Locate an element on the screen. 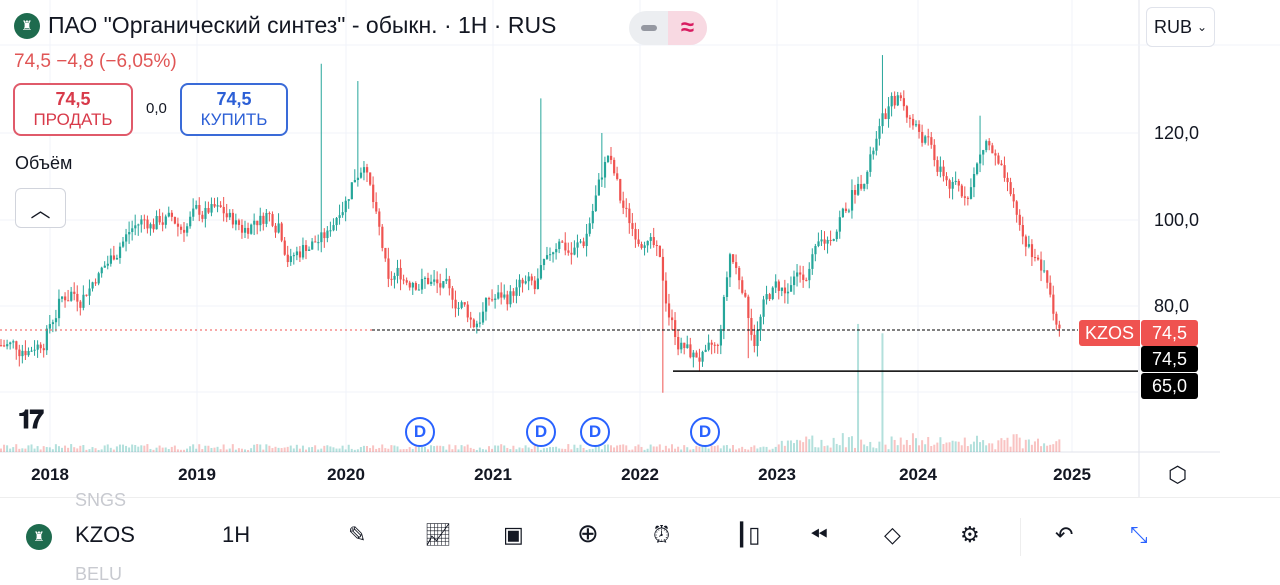  collapse-button: ︿ is located at coordinates (40, 208).